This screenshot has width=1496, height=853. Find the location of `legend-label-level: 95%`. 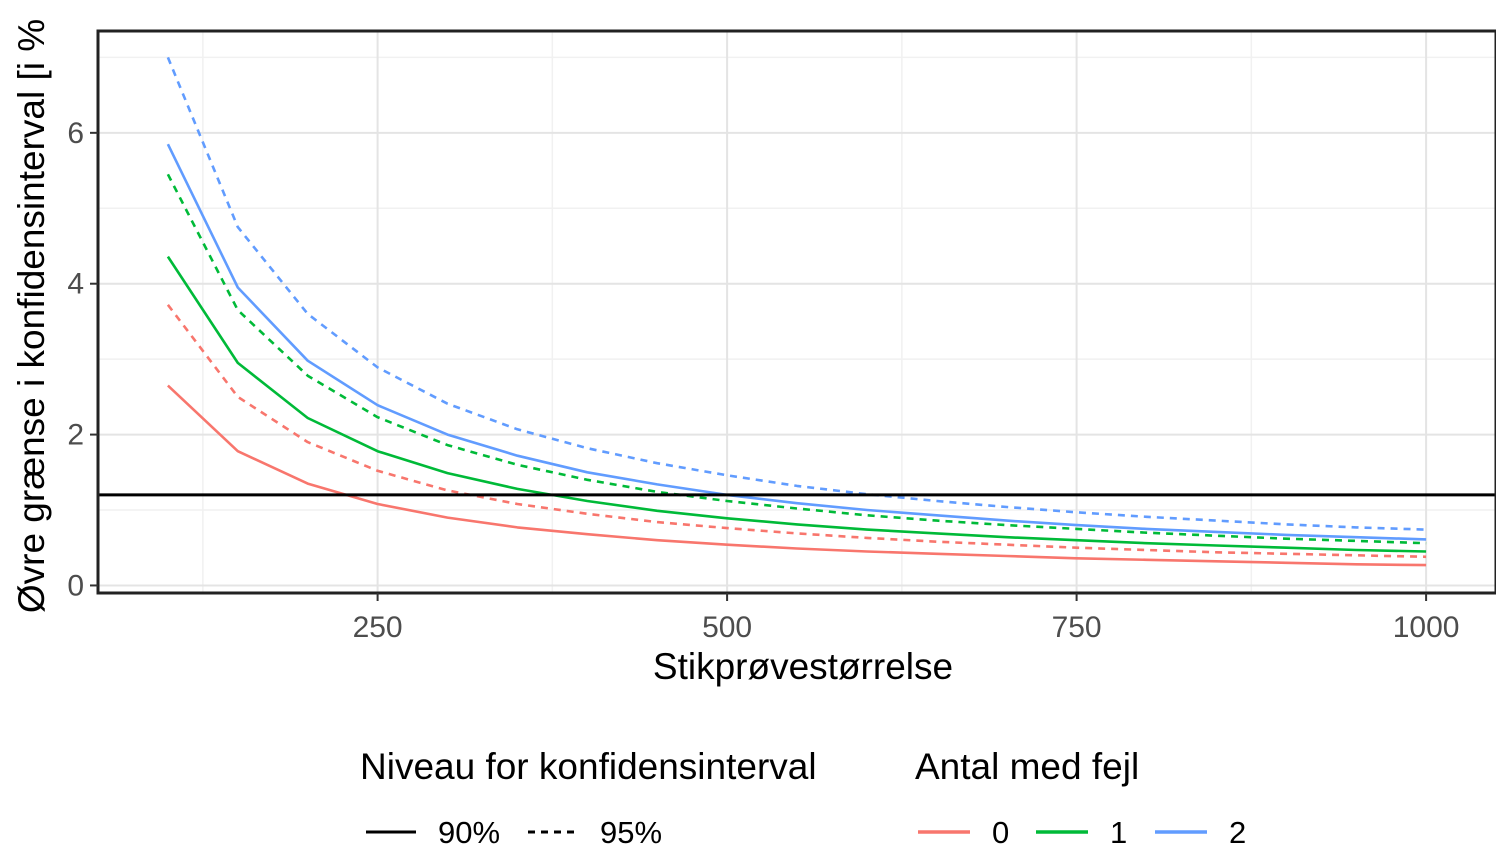

legend-label-level: 95% is located at coordinates (631, 831).